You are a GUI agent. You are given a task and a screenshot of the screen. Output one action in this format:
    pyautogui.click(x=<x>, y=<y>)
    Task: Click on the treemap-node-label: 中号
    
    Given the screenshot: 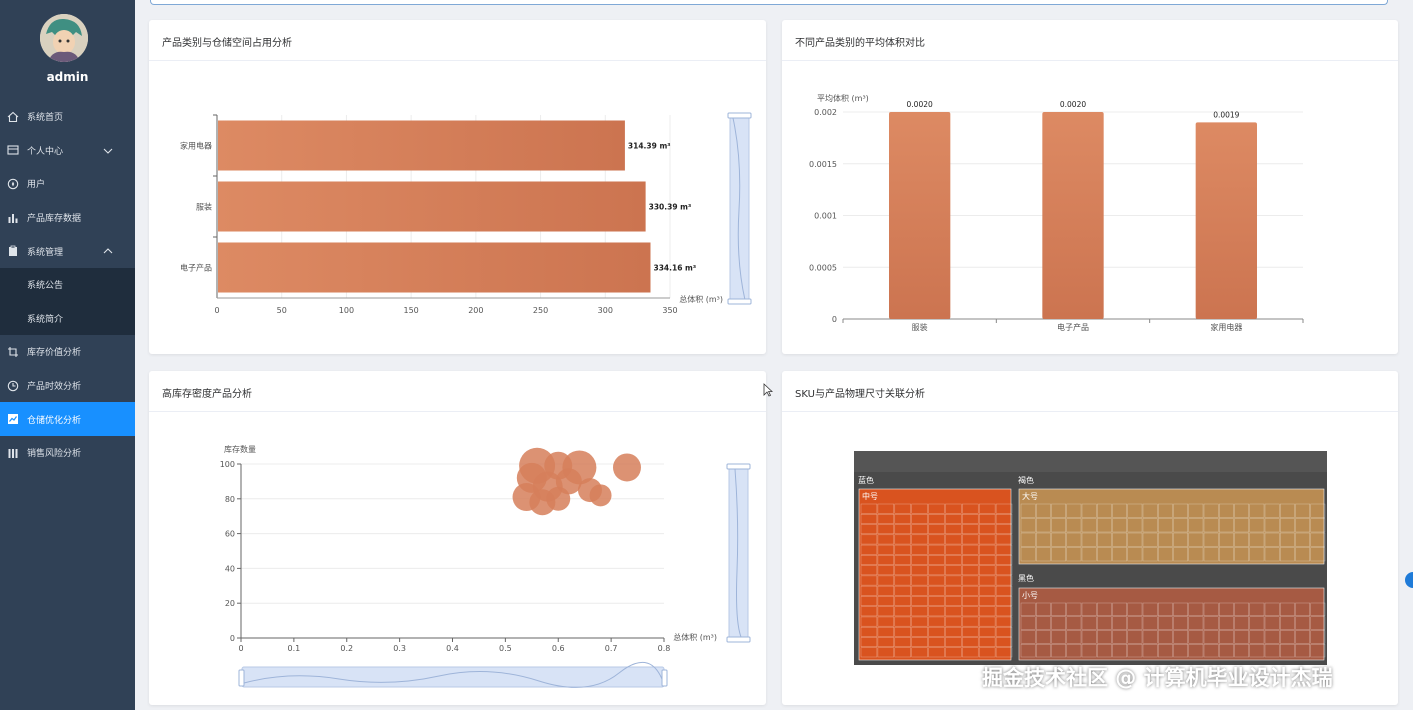 What is the action you would take?
    pyautogui.click(x=870, y=496)
    